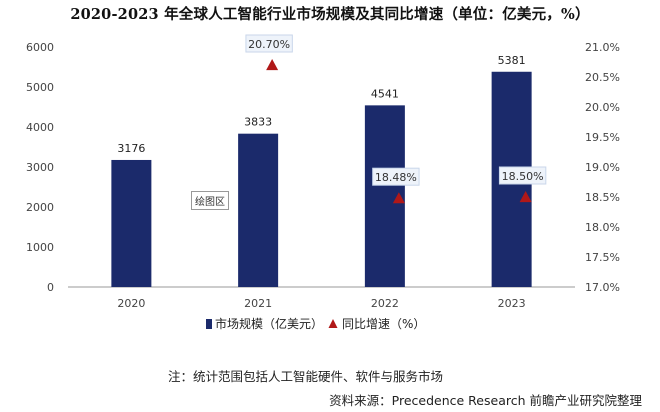 Image resolution: width=660 pixels, height=412 pixels. Describe the element at coordinates (602, 197) in the screenshot. I see `right-axis-tick-label: 18.5%` at that location.